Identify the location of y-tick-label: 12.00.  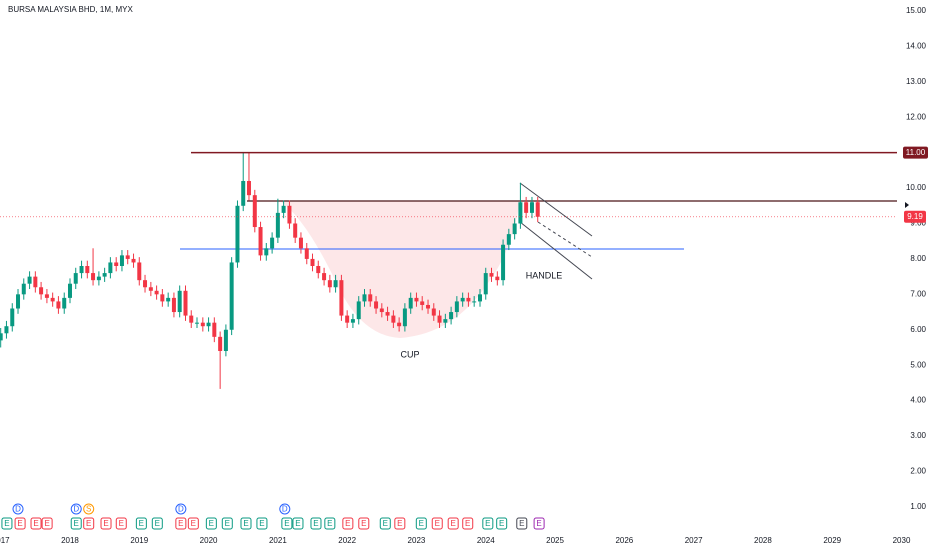
(916, 116).